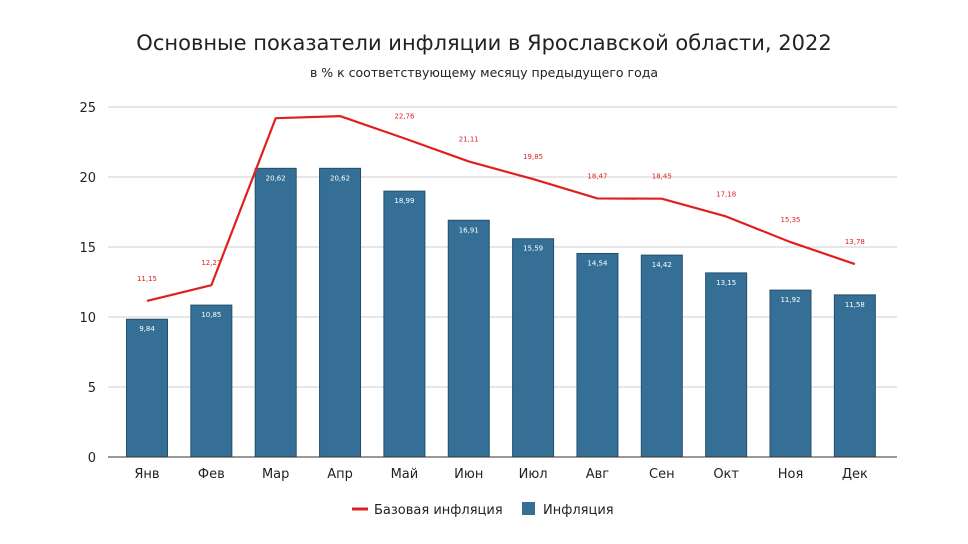 The image size is (968, 544). I want to click on bar-data-label: 14,42, so click(662, 265).